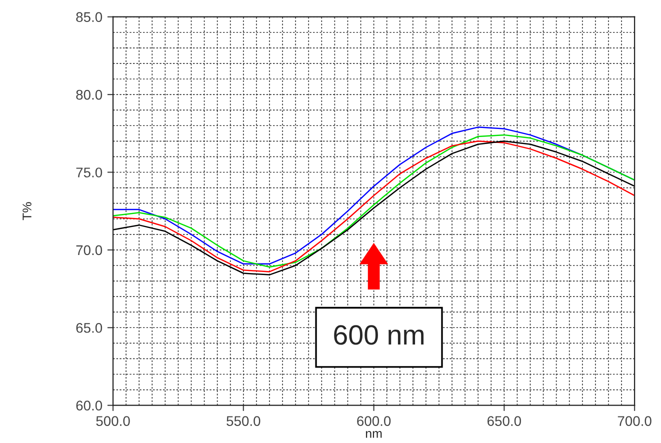 Image resolution: width=661 pixels, height=443 pixels. Describe the element at coordinates (243, 421) in the screenshot. I see `x-tick-label: 550.0` at that location.